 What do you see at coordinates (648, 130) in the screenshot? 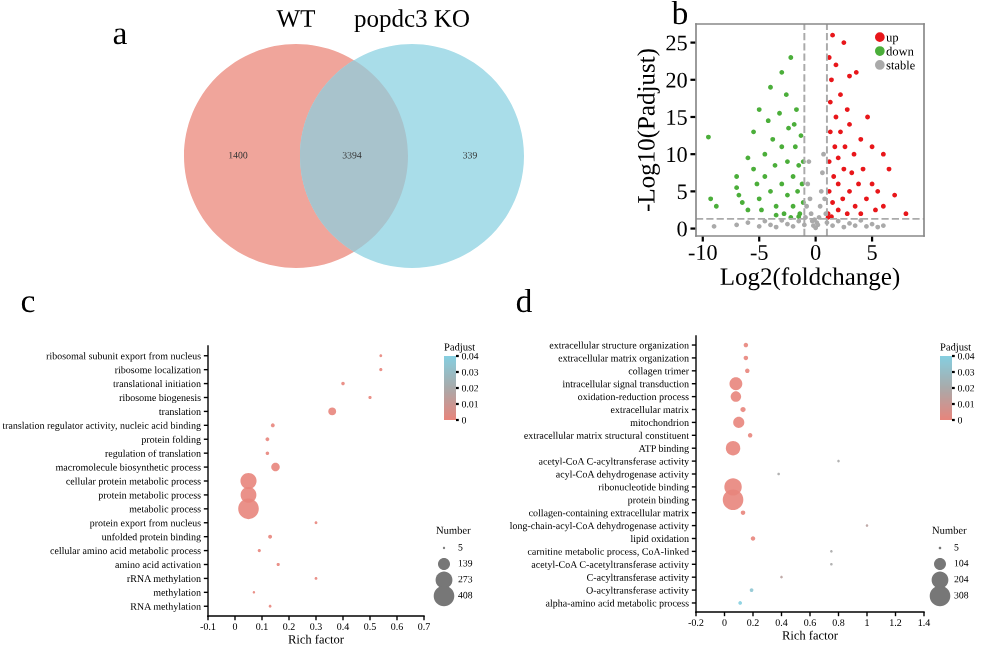
I see `y-axis-title: -Log10(Padjust)` at bounding box center [648, 130].